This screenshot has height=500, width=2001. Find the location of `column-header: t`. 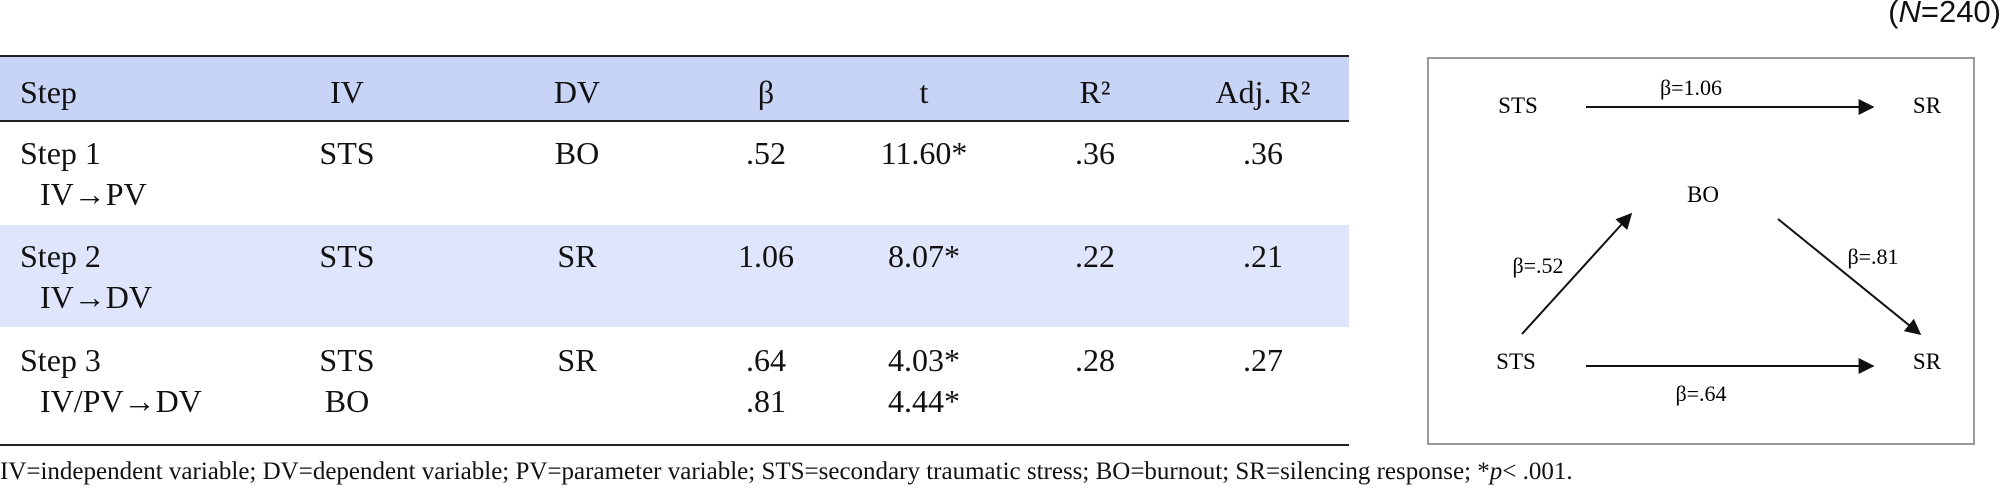

column-header: t is located at coordinates (924, 92).